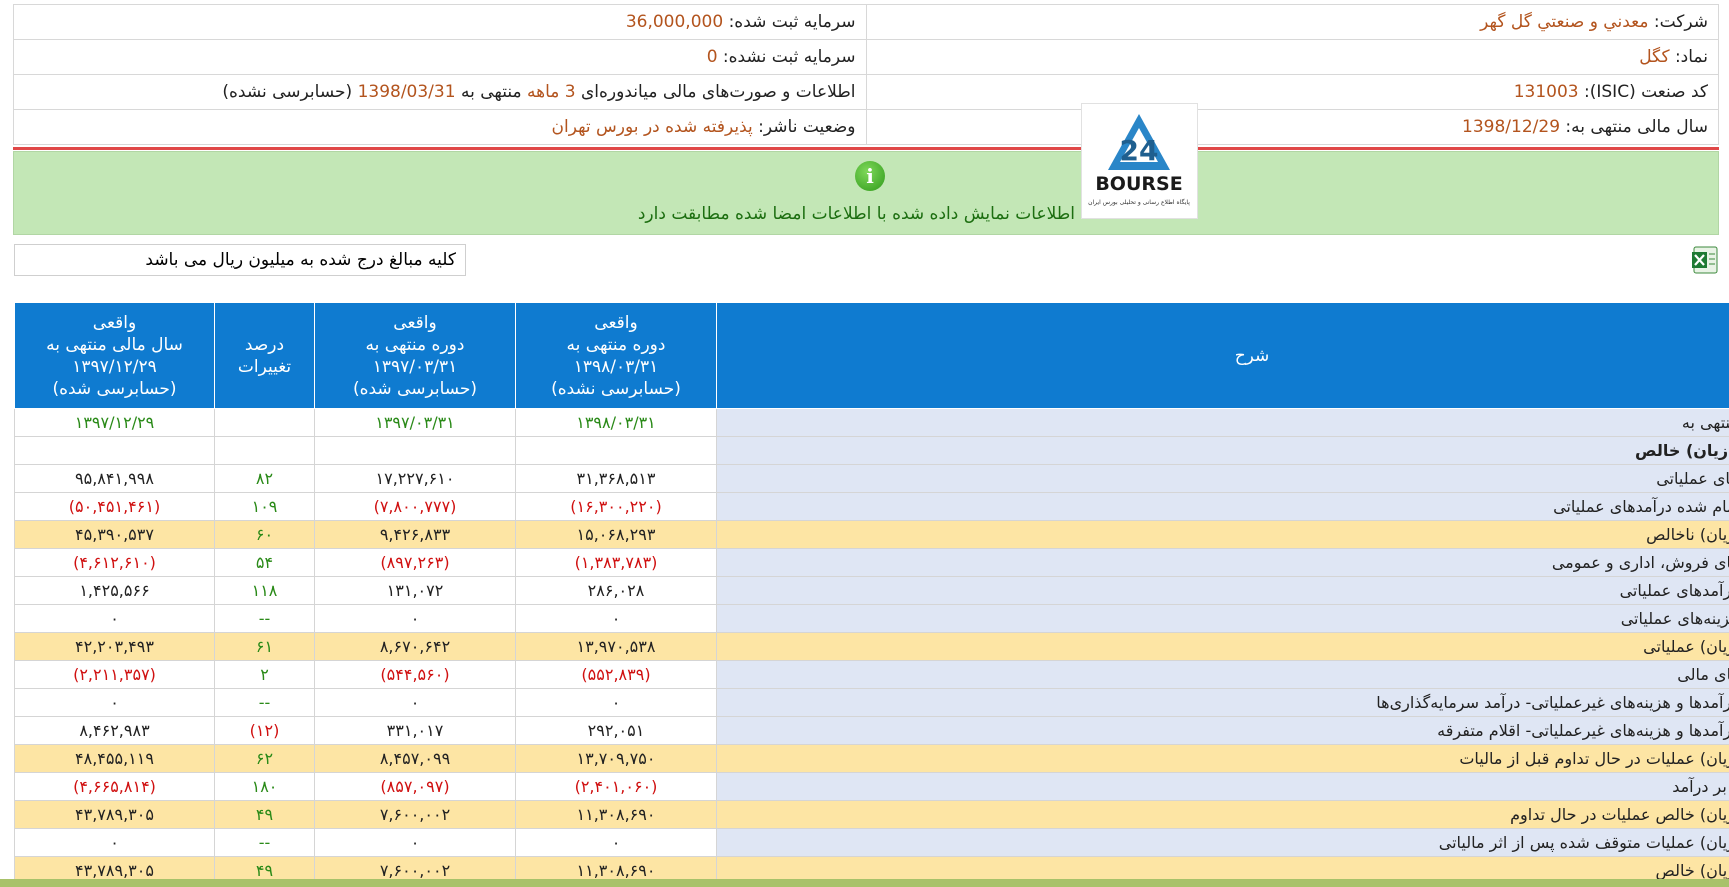 Image resolution: width=1729 pixels, height=887 pixels. What do you see at coordinates (1222, 674) in the screenshot?
I see `row-description: هزینه‌های مالی` at bounding box center [1222, 674].